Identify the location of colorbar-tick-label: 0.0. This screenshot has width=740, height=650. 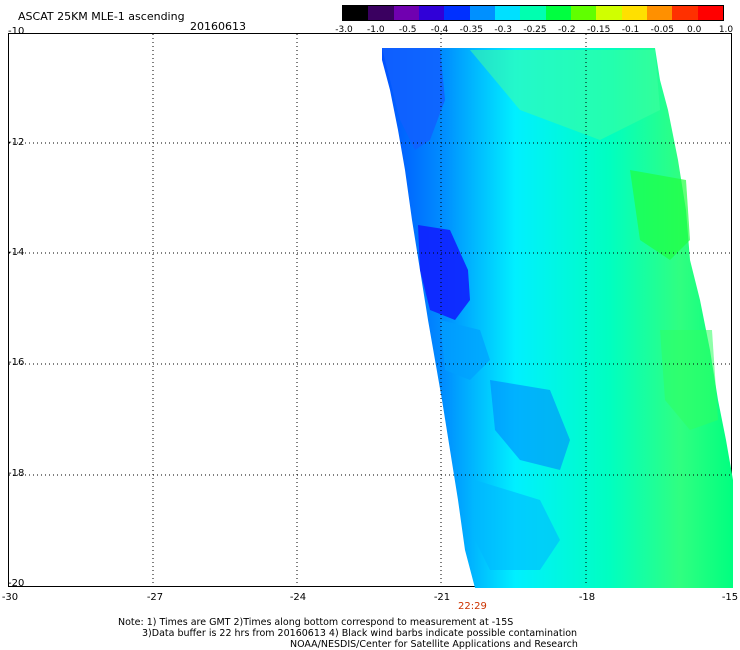
(694, 30).